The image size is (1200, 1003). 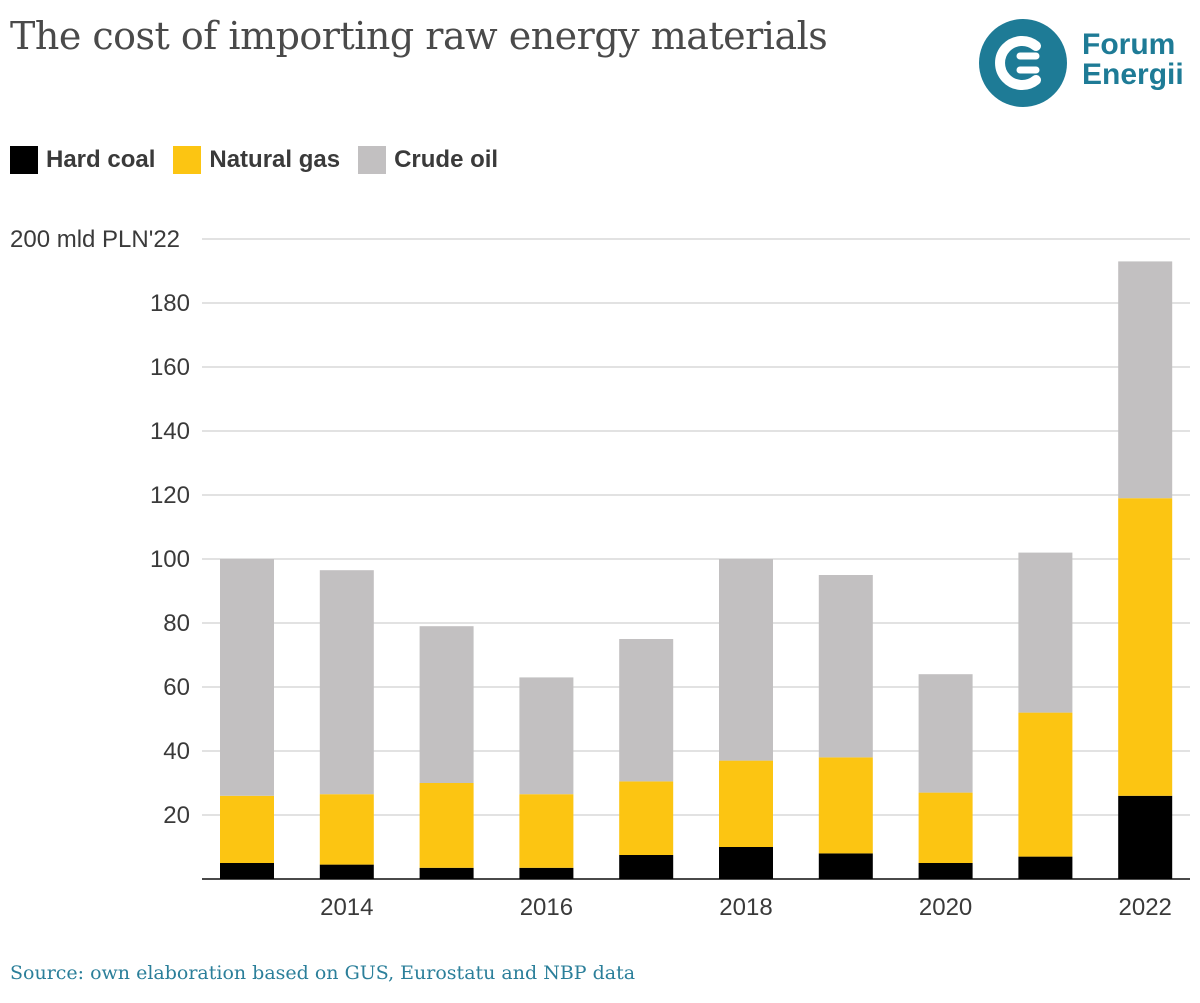 What do you see at coordinates (170, 495) in the screenshot?
I see `y-tick-label: 120` at bounding box center [170, 495].